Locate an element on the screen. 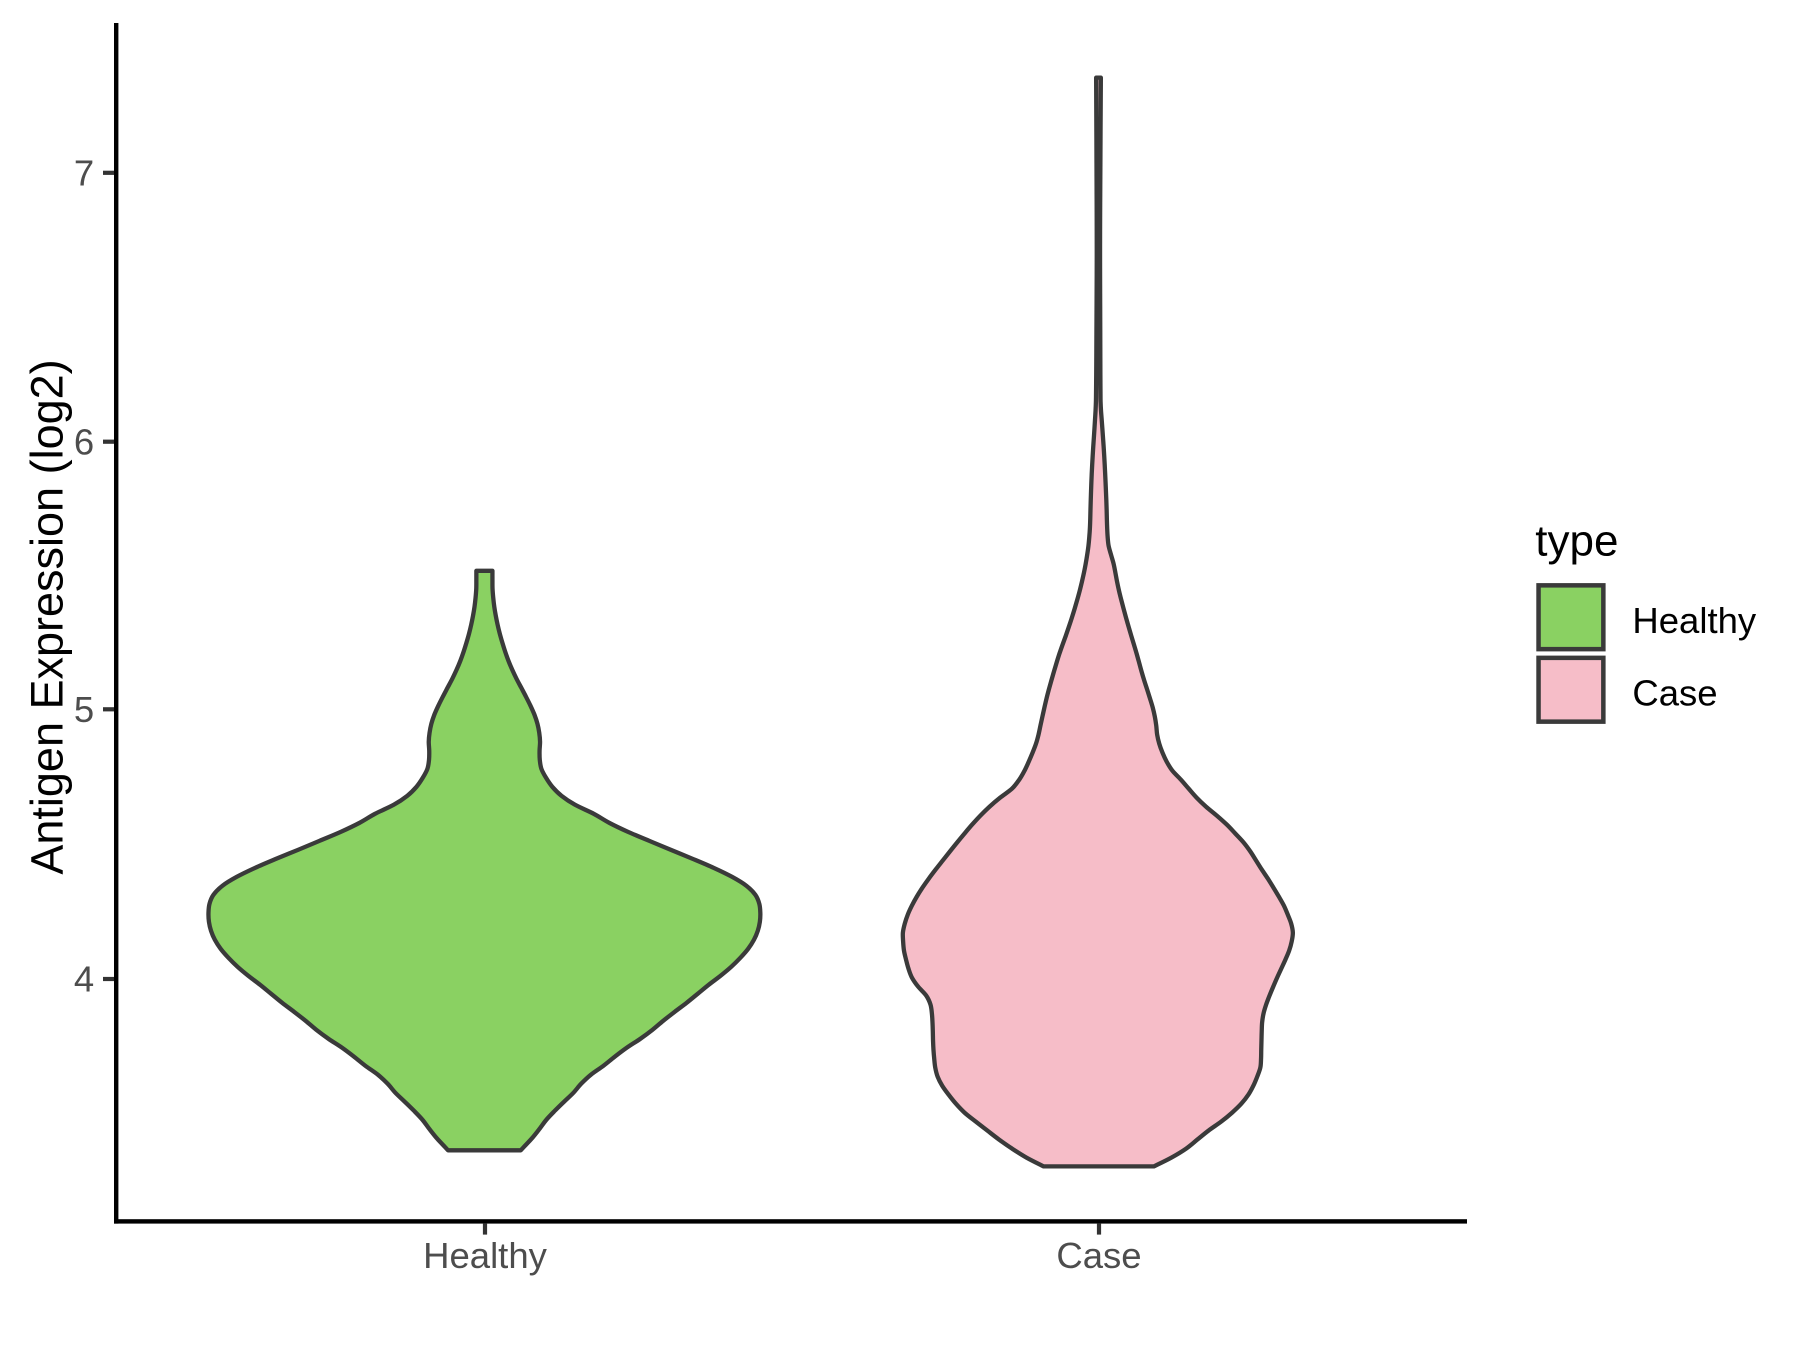 The height and width of the screenshot is (1350, 1800). svg-text: 7 is located at coordinates (84, 173).